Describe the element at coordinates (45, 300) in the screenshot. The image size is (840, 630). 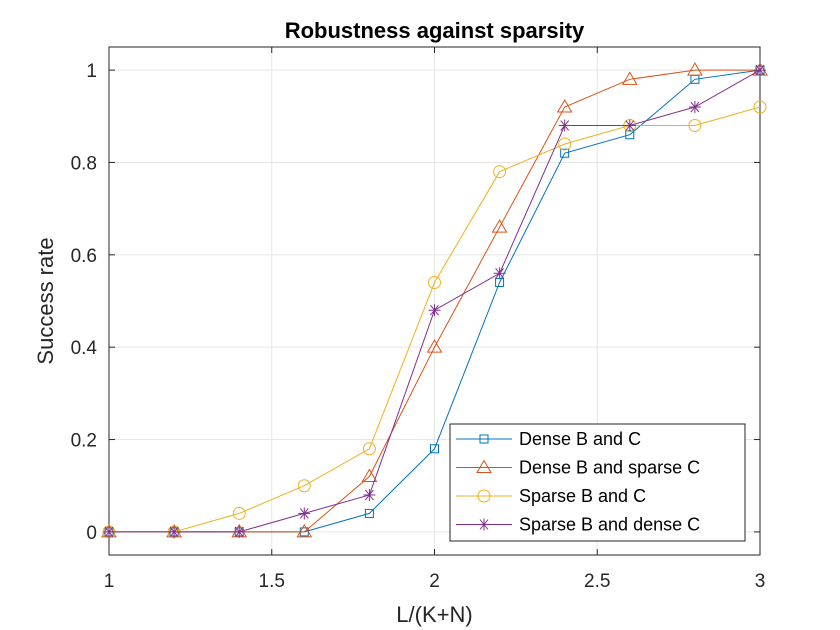
I see `y-axis-title: Success rate` at that location.